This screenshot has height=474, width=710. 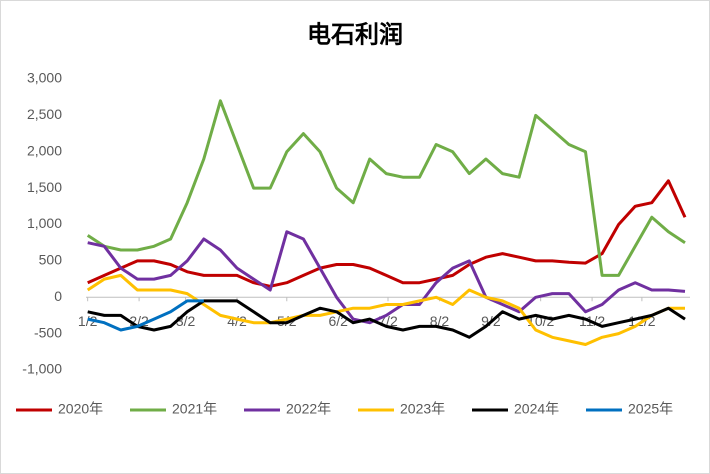 What do you see at coordinates (650, 409) in the screenshot?
I see `legend-label: 2025年` at bounding box center [650, 409].